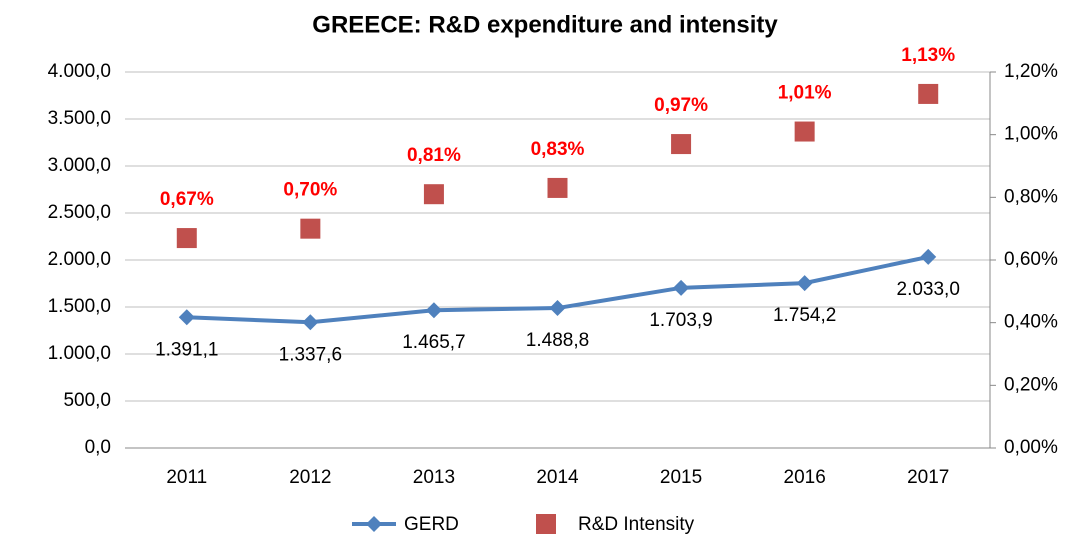 Image resolution: width=1086 pixels, height=538 pixels. What do you see at coordinates (79, 118) in the screenshot?
I see `y-tick-label: 3.500,0` at bounding box center [79, 118].